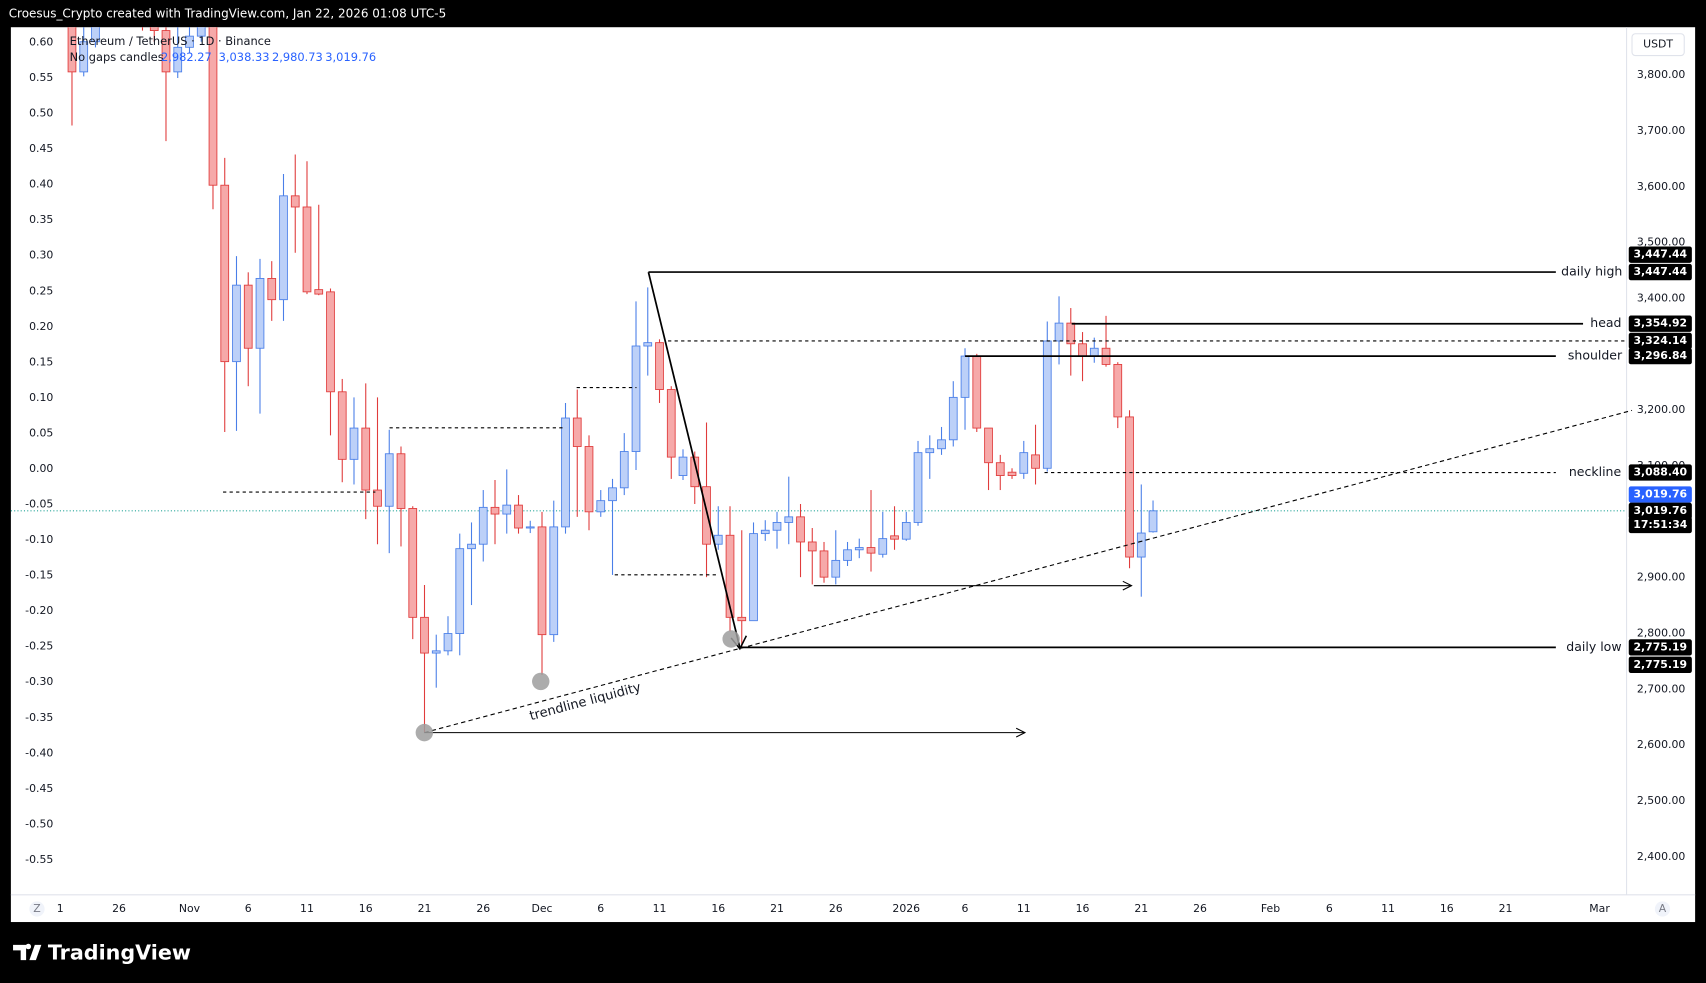  Describe the element at coordinates (1595, 355) in the screenshot. I see `level-label: shoulder` at that location.